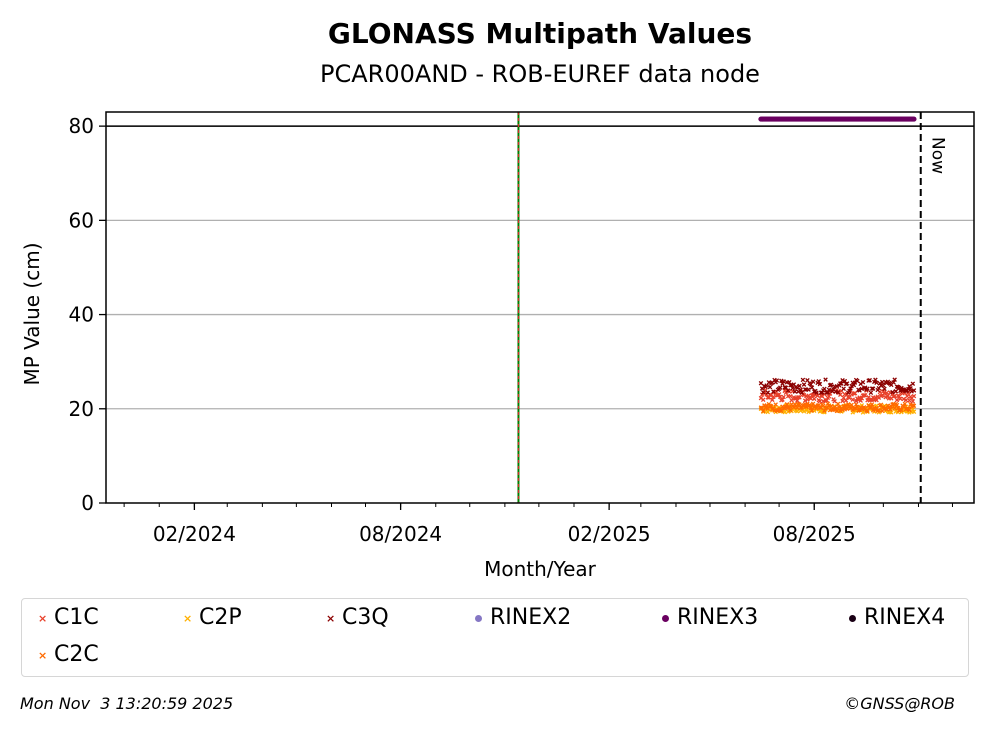 The height and width of the screenshot is (734, 992). Describe the element at coordinates (331, 618) in the screenshot. I see `legend-marker-c3q: ×` at that location.